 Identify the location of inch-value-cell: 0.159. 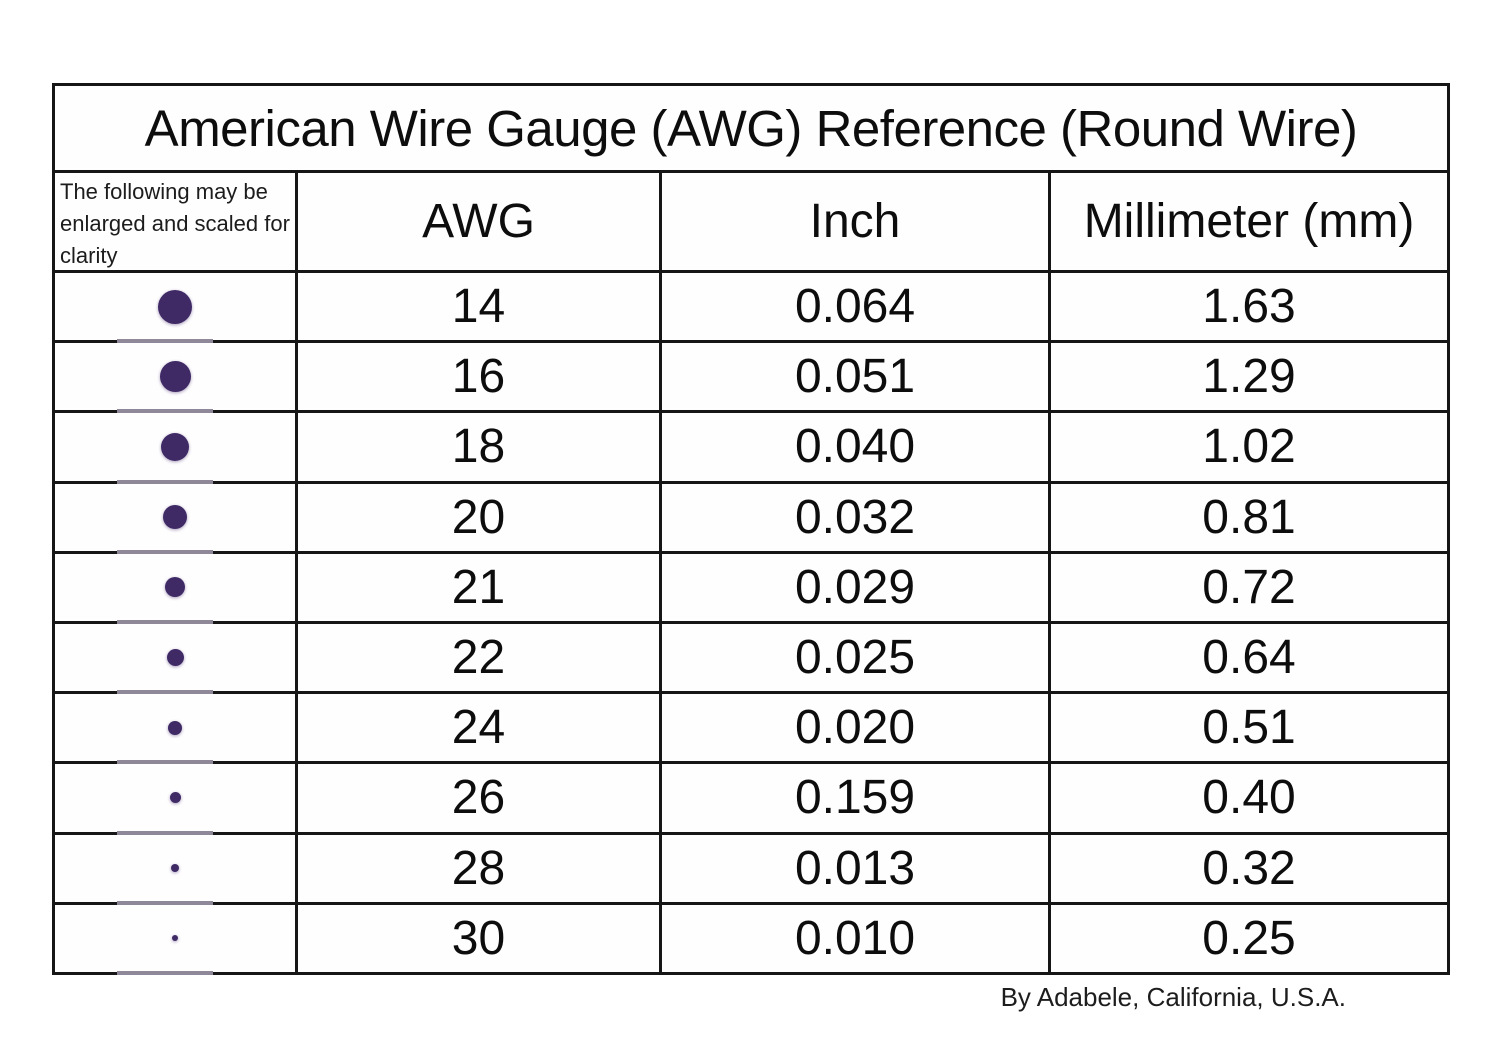
(853, 796).